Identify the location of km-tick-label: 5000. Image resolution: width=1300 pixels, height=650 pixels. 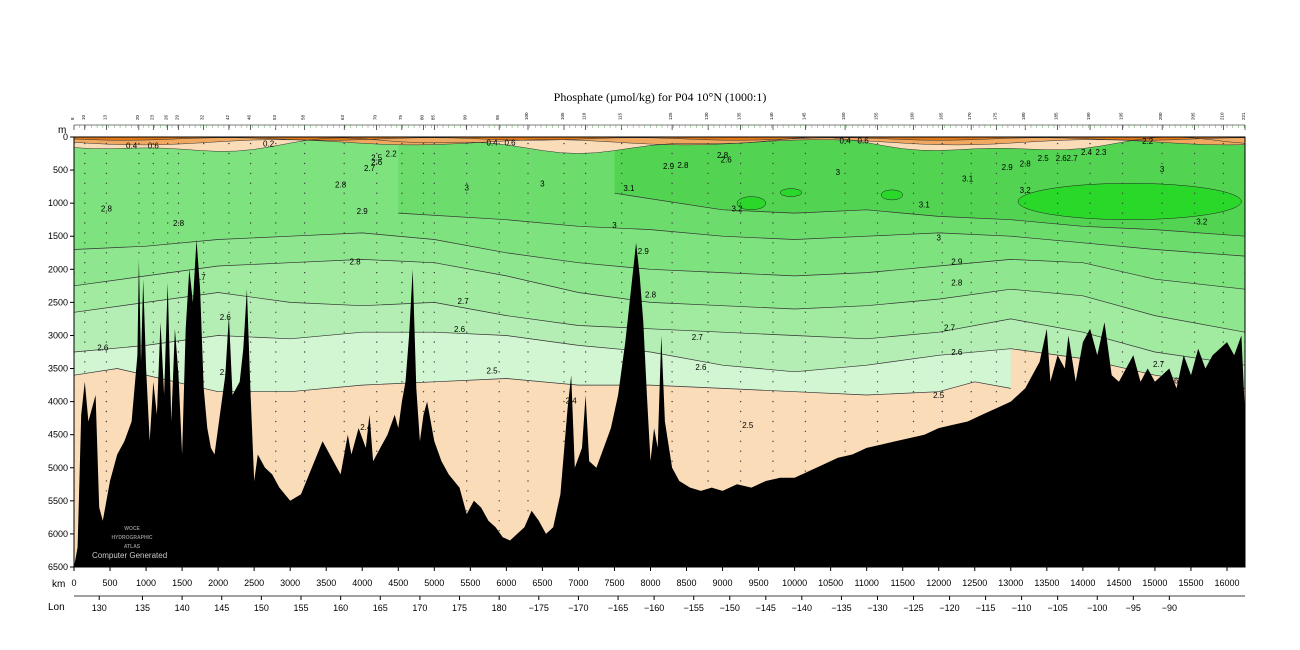
(434, 583).